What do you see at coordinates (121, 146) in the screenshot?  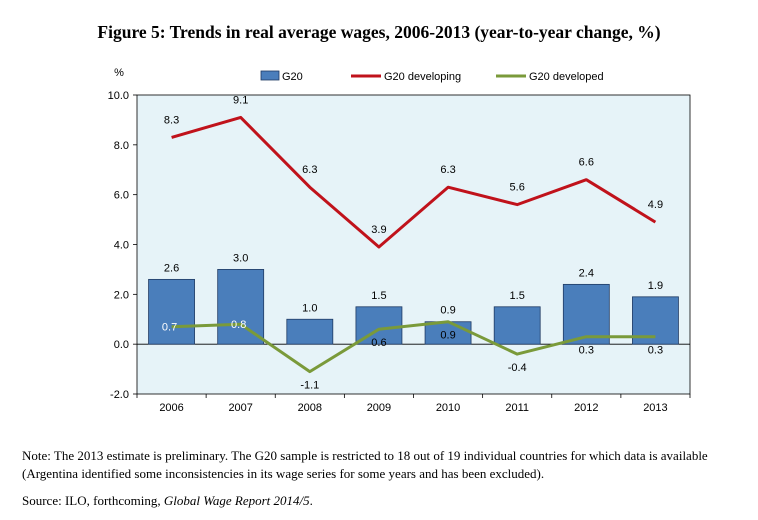 I see `y-tick-label: 8.0` at bounding box center [121, 146].